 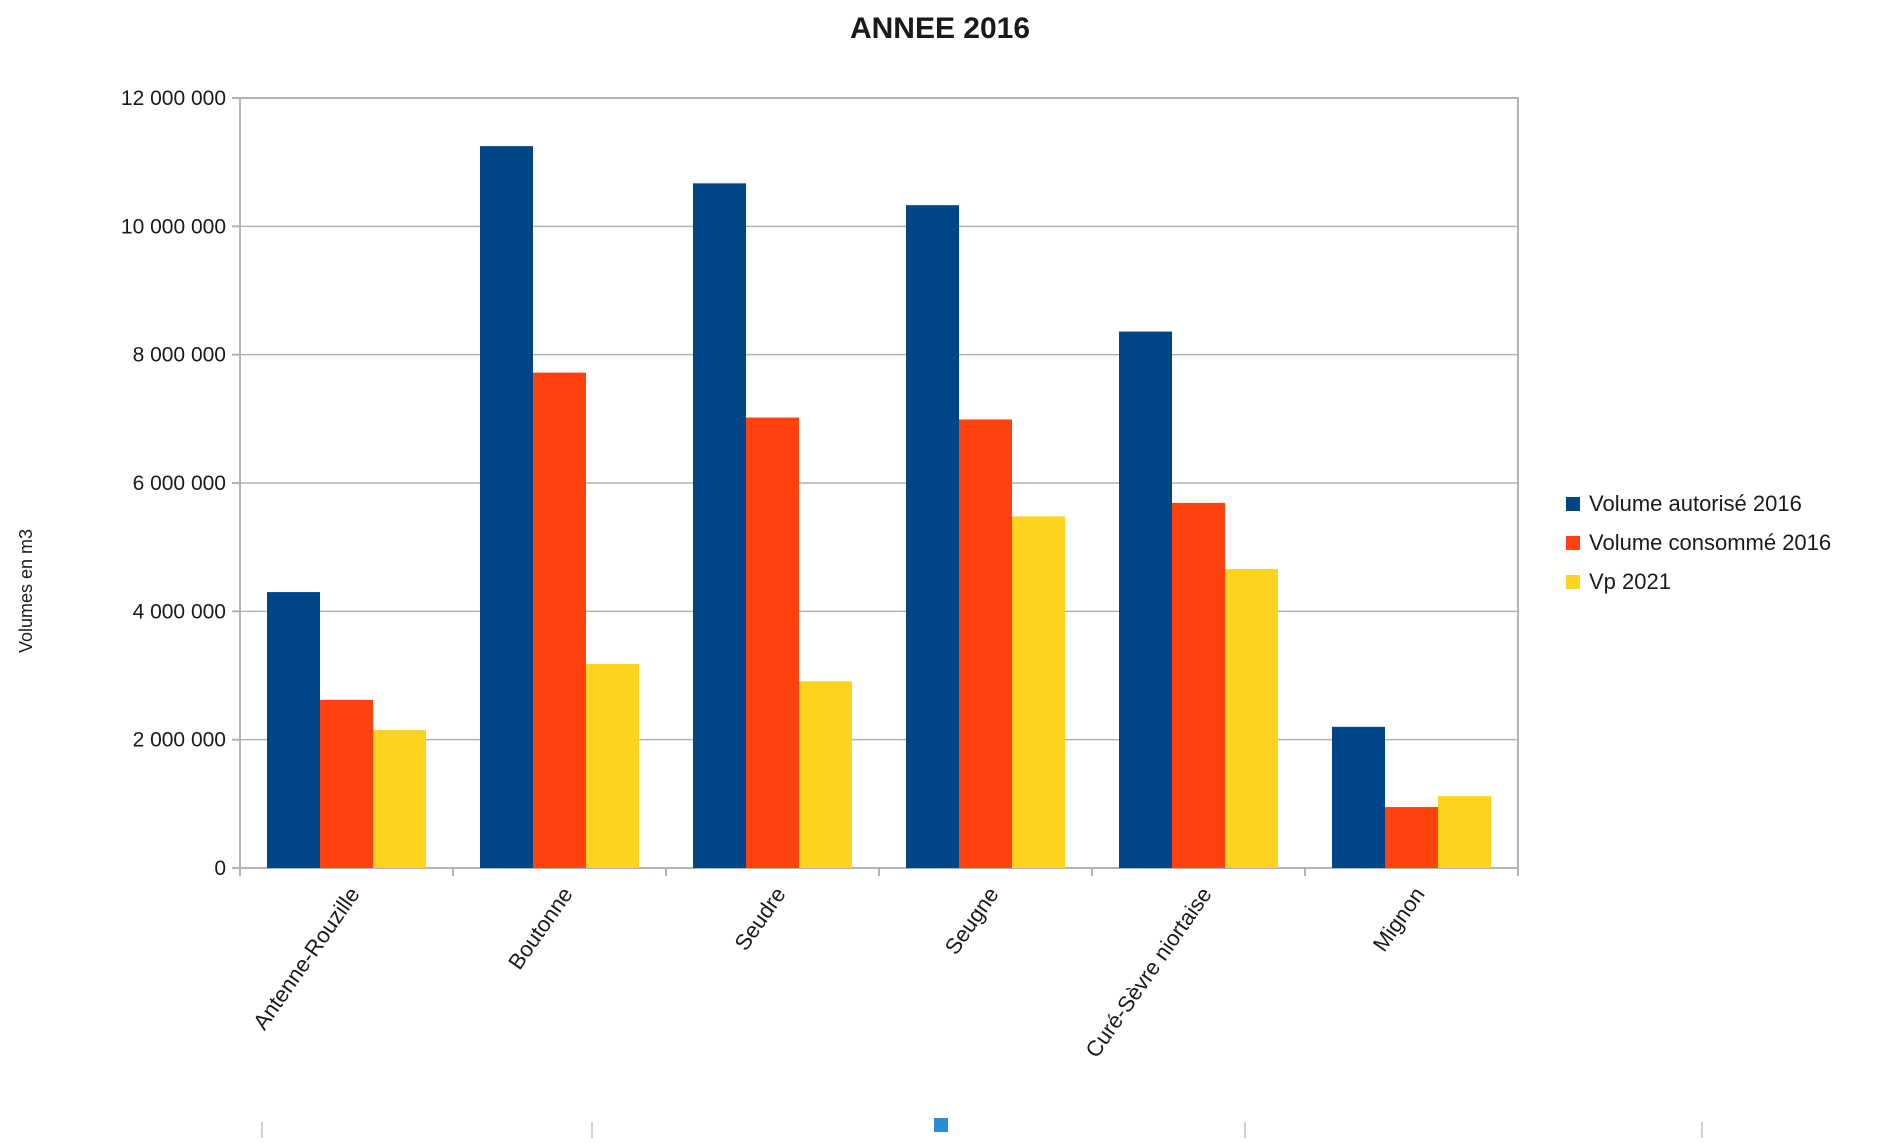 What do you see at coordinates (759, 919) in the screenshot?
I see `x-tick-label: Seudre` at bounding box center [759, 919].